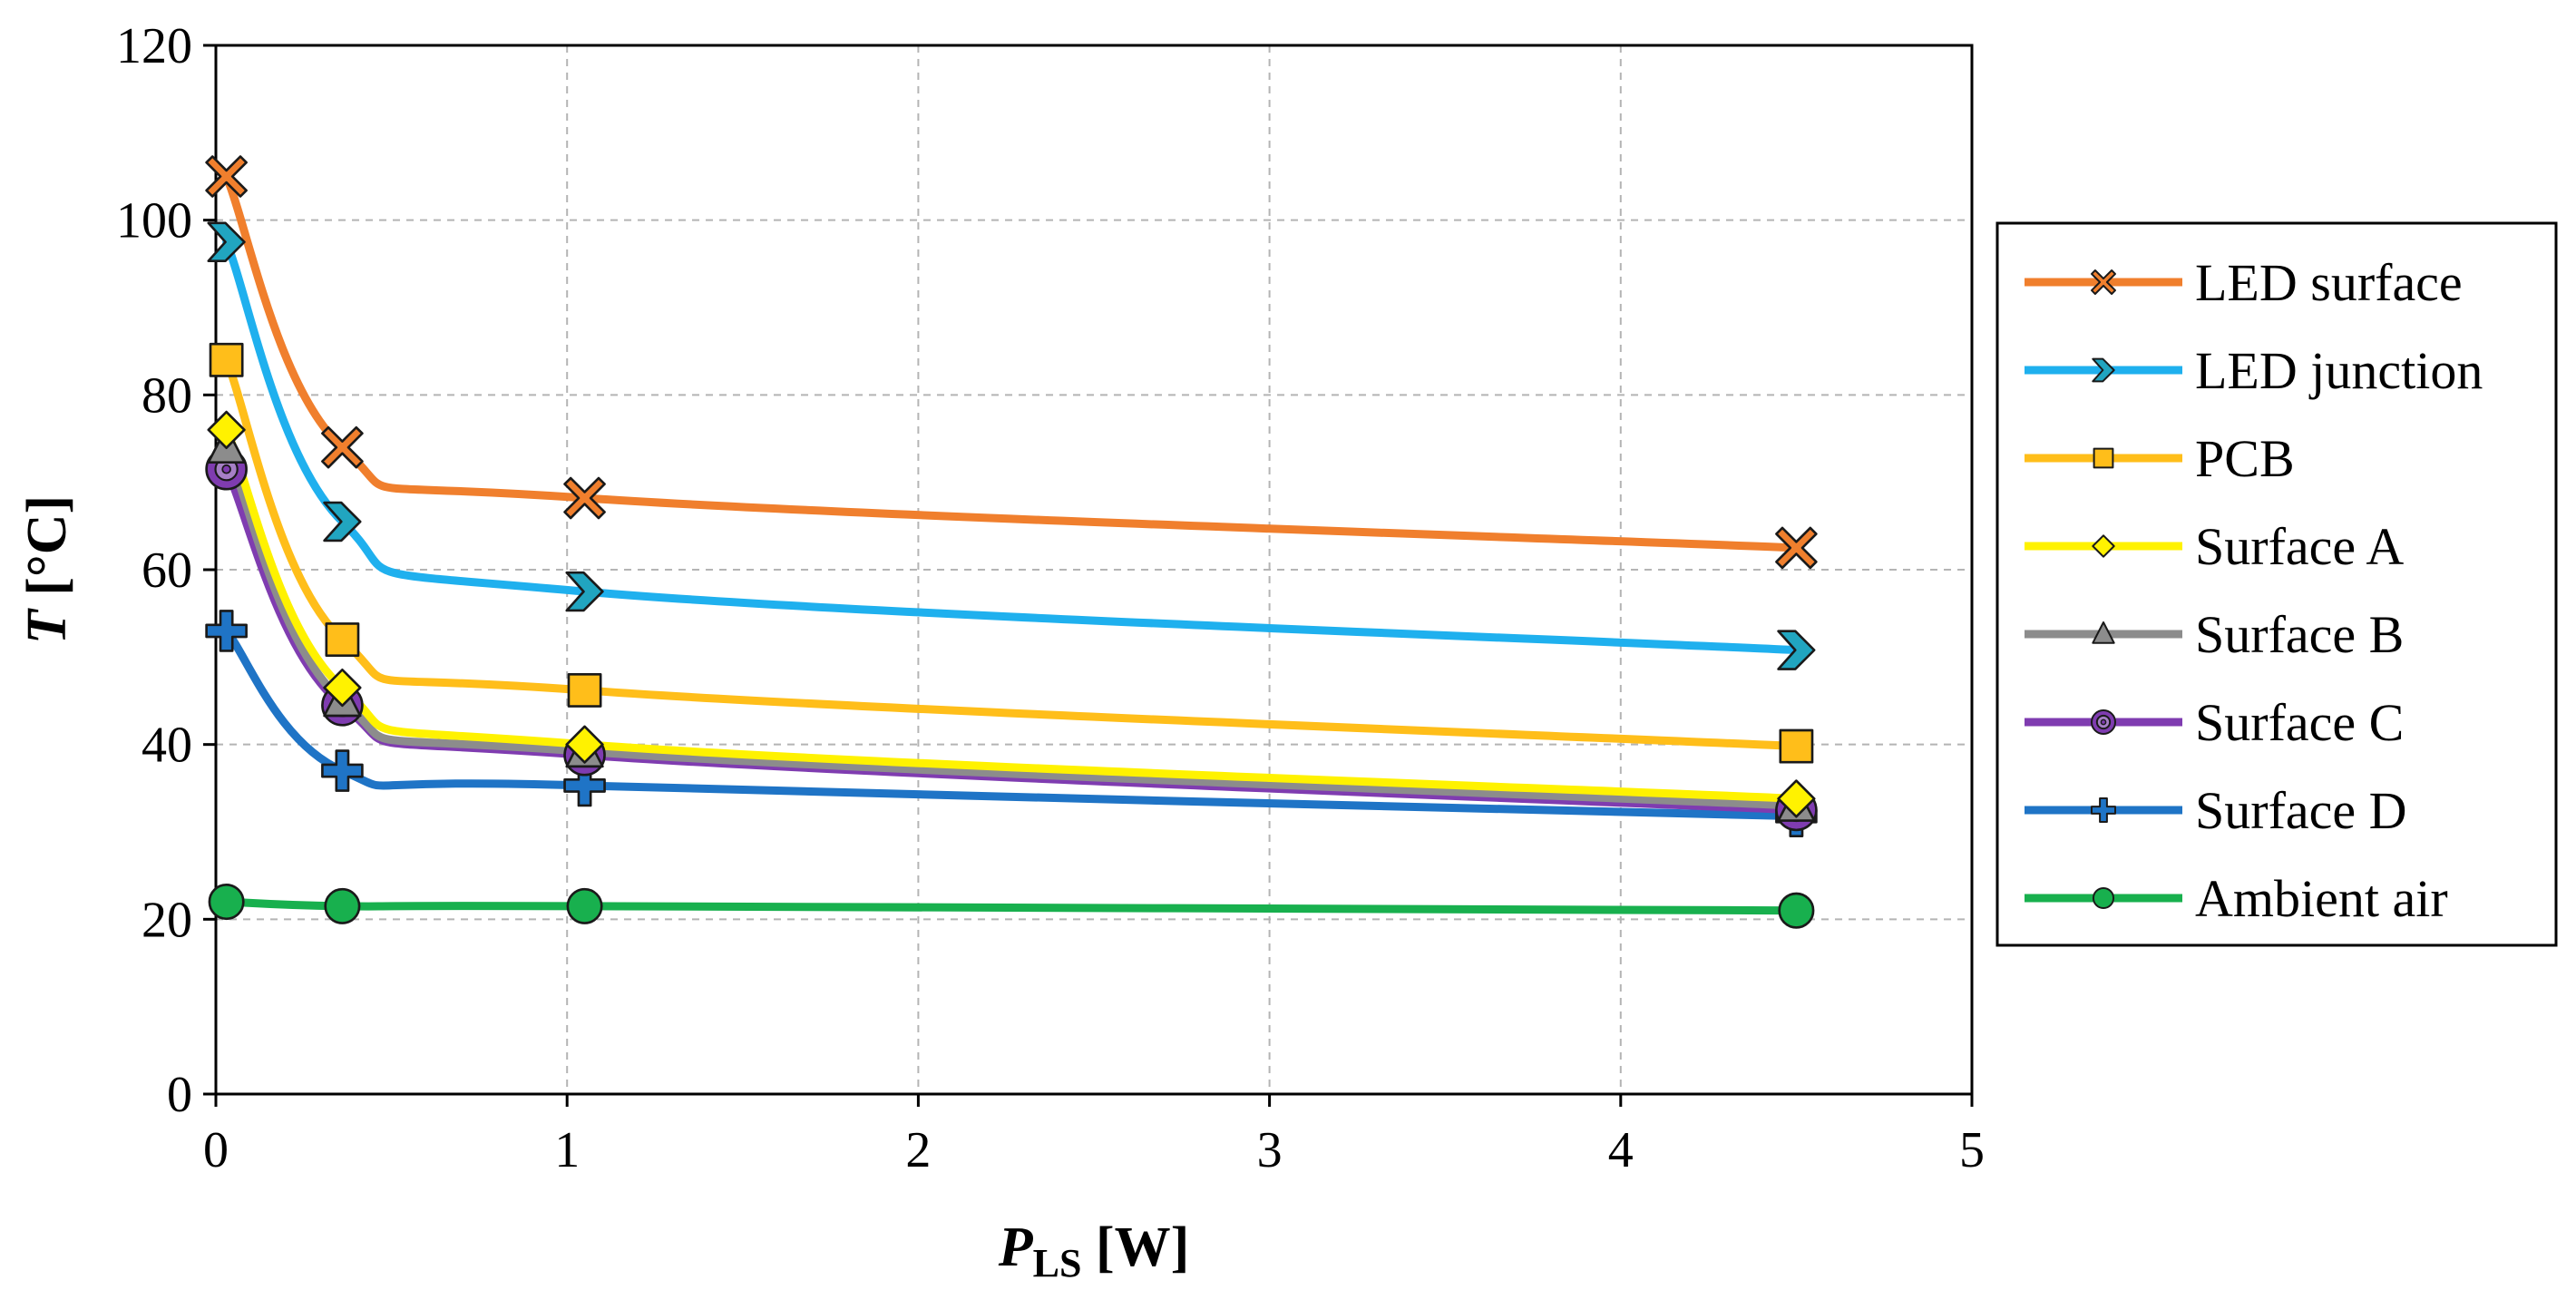 The height and width of the screenshot is (1290, 2576). What do you see at coordinates (2329, 282) in the screenshot?
I see `legend-label: LED surface` at bounding box center [2329, 282].